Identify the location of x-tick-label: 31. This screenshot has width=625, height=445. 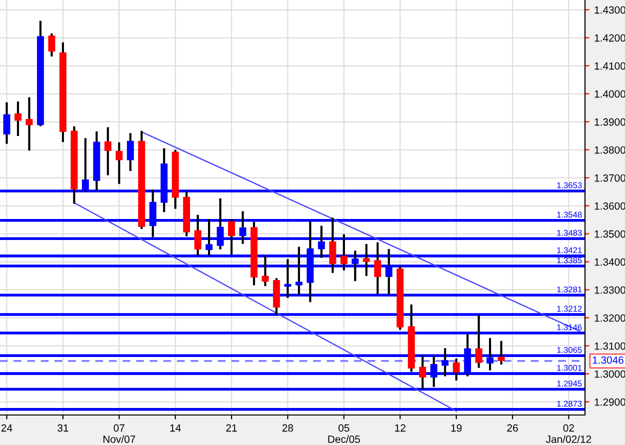
(63, 428).